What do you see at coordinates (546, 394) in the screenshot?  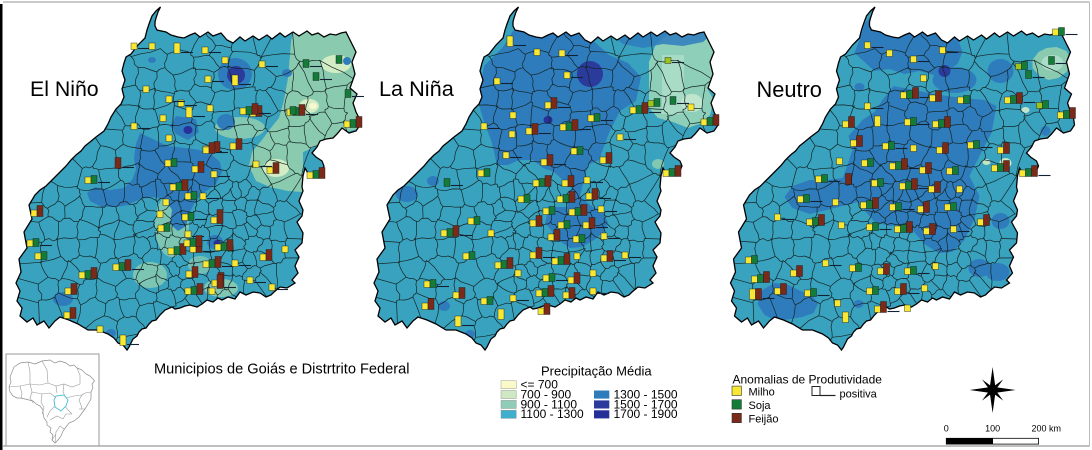 I see `svg-text: 700 - 900` at bounding box center [546, 394].